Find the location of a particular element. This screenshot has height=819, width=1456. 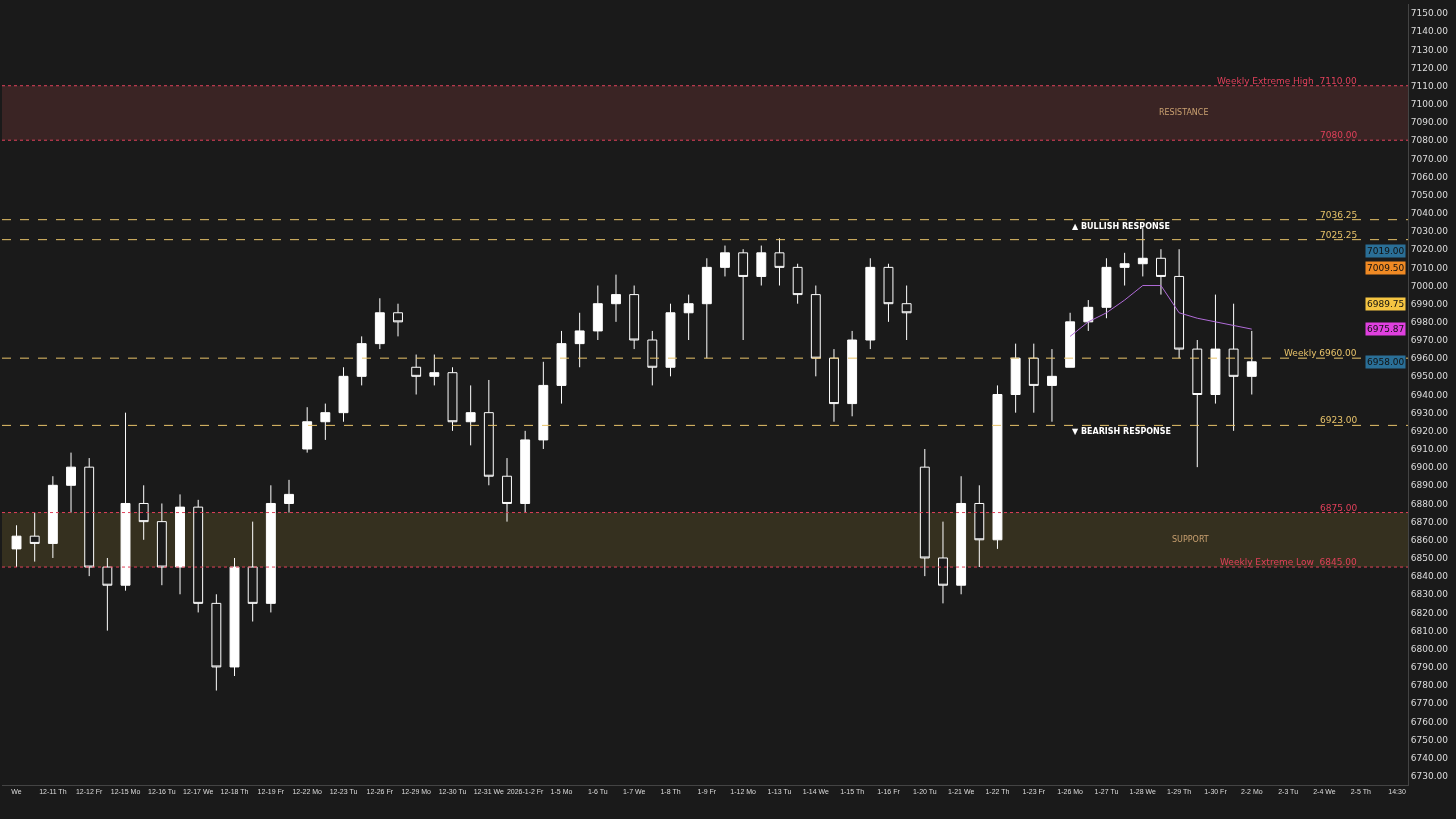

y-tick-label: 7130.00 is located at coordinates (1429, 49).